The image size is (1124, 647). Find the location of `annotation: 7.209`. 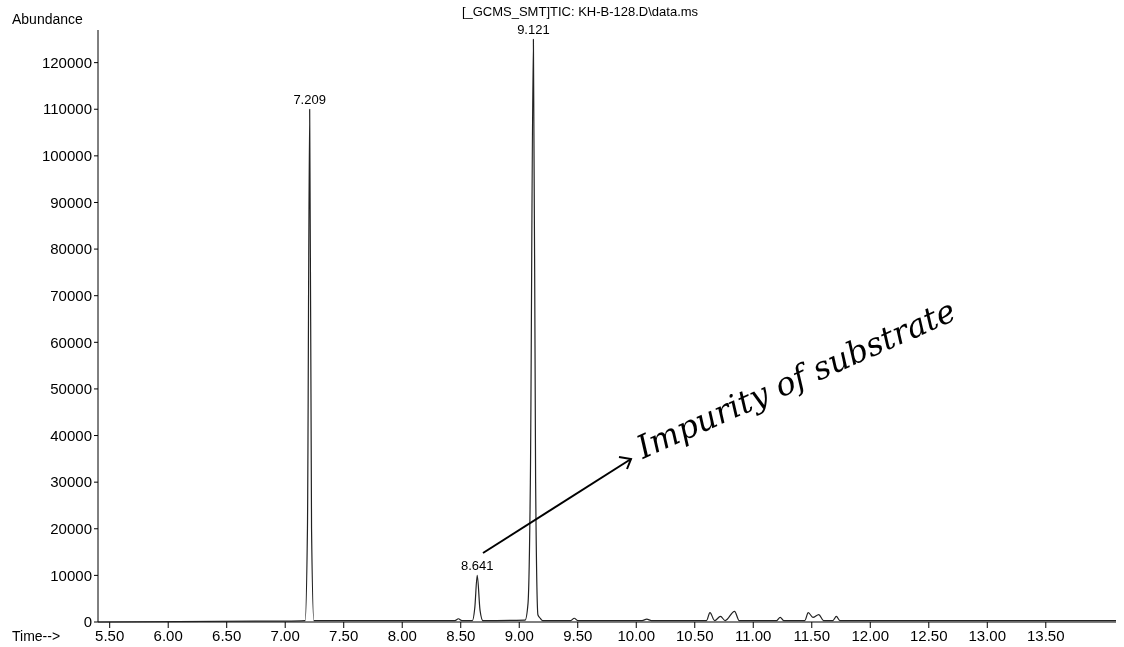

annotation: 7.209 is located at coordinates (309, 100).